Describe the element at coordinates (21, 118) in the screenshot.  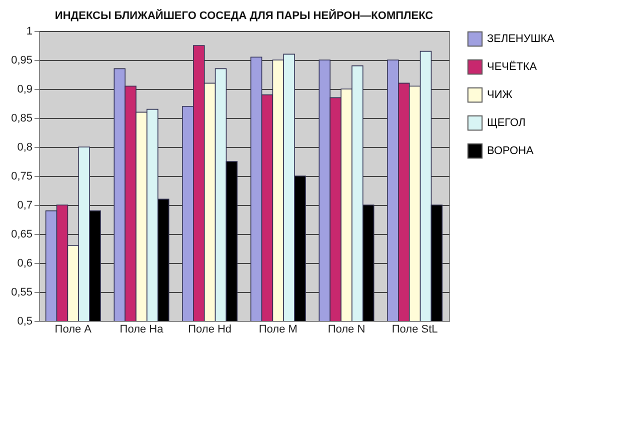
I see `y-tick-label: 0,85` at that location.